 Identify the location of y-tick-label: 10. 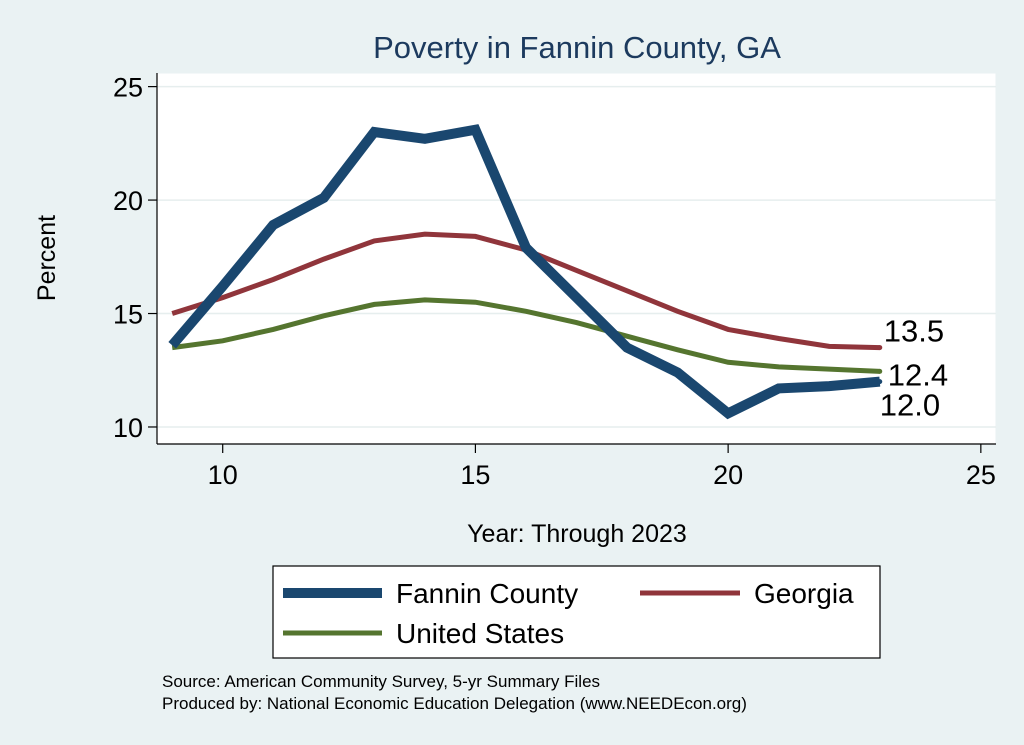
(128, 428).